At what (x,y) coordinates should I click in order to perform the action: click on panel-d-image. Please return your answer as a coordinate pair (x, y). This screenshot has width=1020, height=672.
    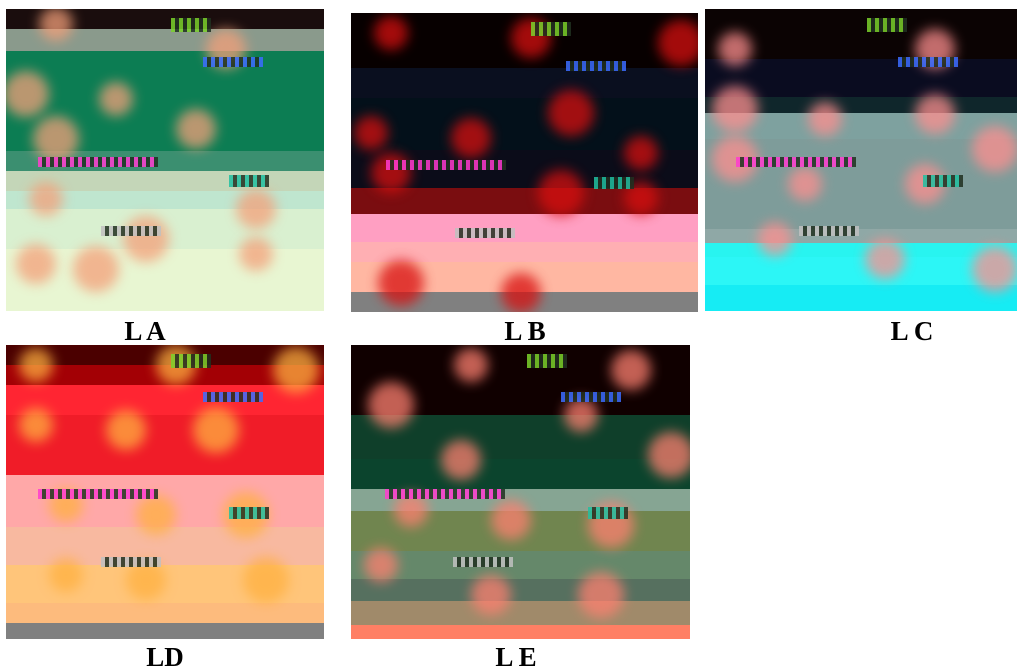
    Looking at the image, I should click on (165, 492).